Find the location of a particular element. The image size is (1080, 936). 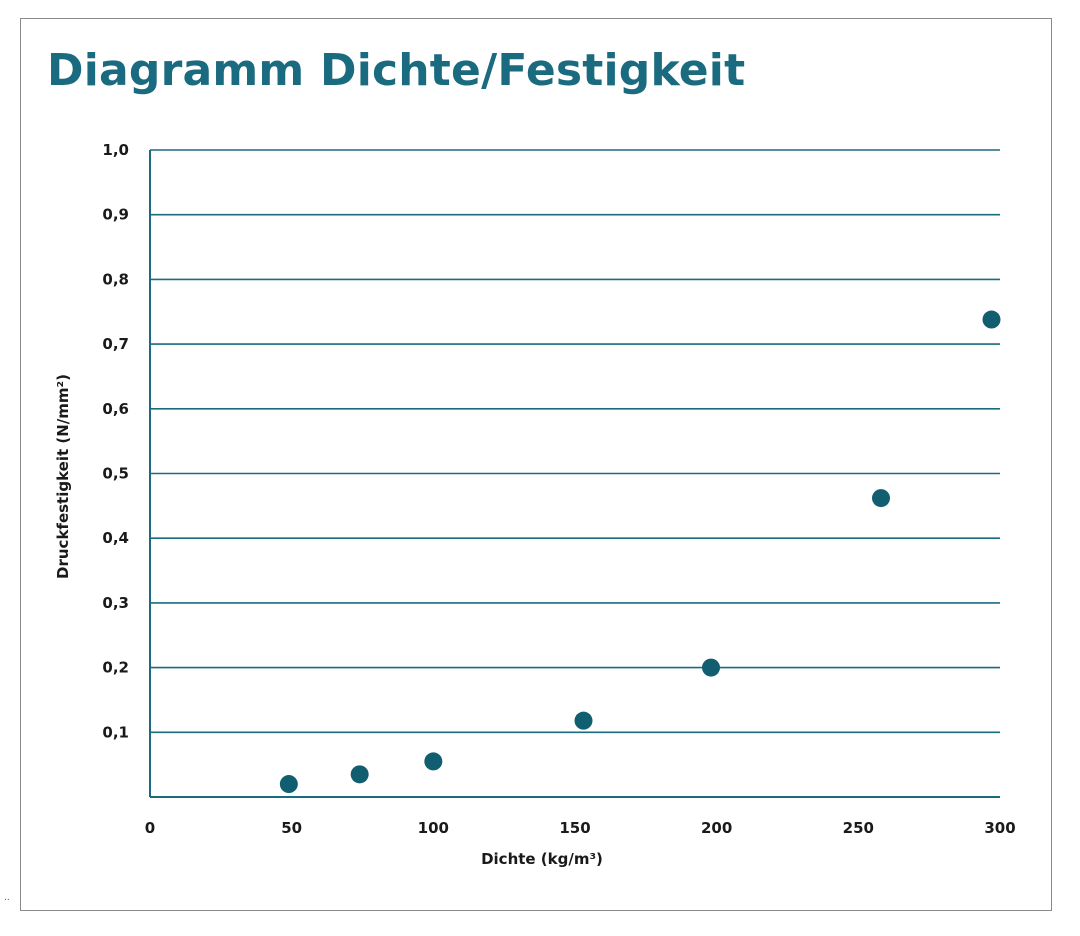

x-tick-label: 300 is located at coordinates (999, 828).